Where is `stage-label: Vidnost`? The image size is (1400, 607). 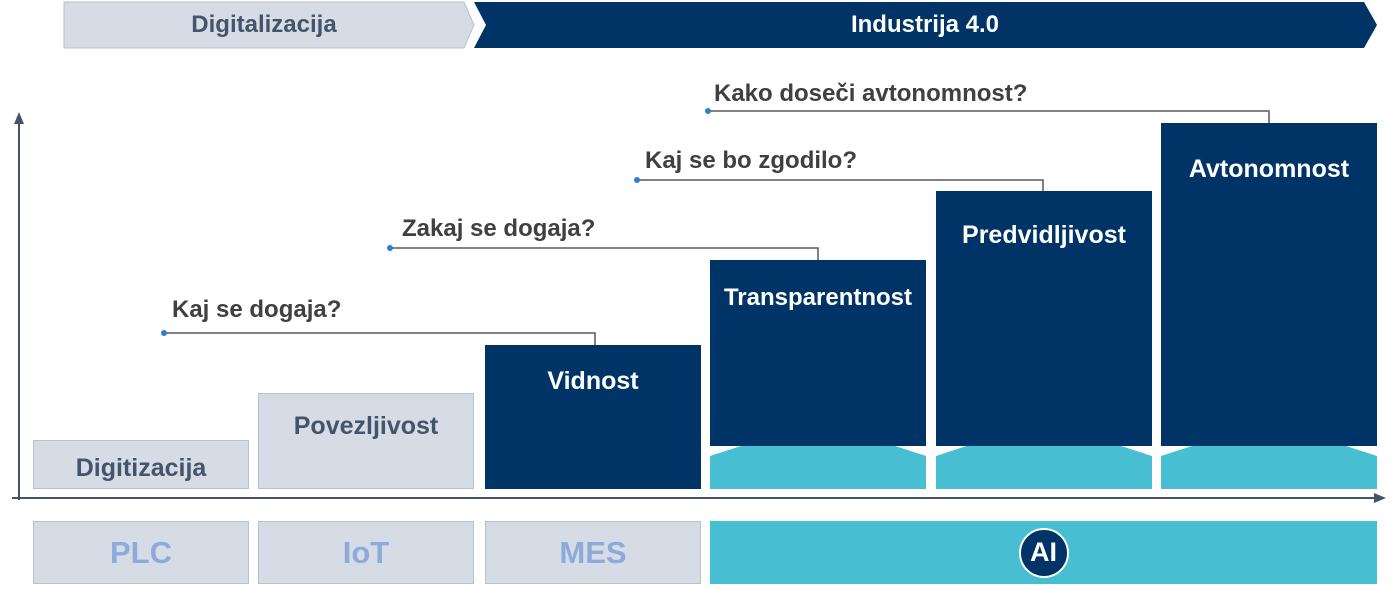
stage-label: Vidnost is located at coordinates (593, 381).